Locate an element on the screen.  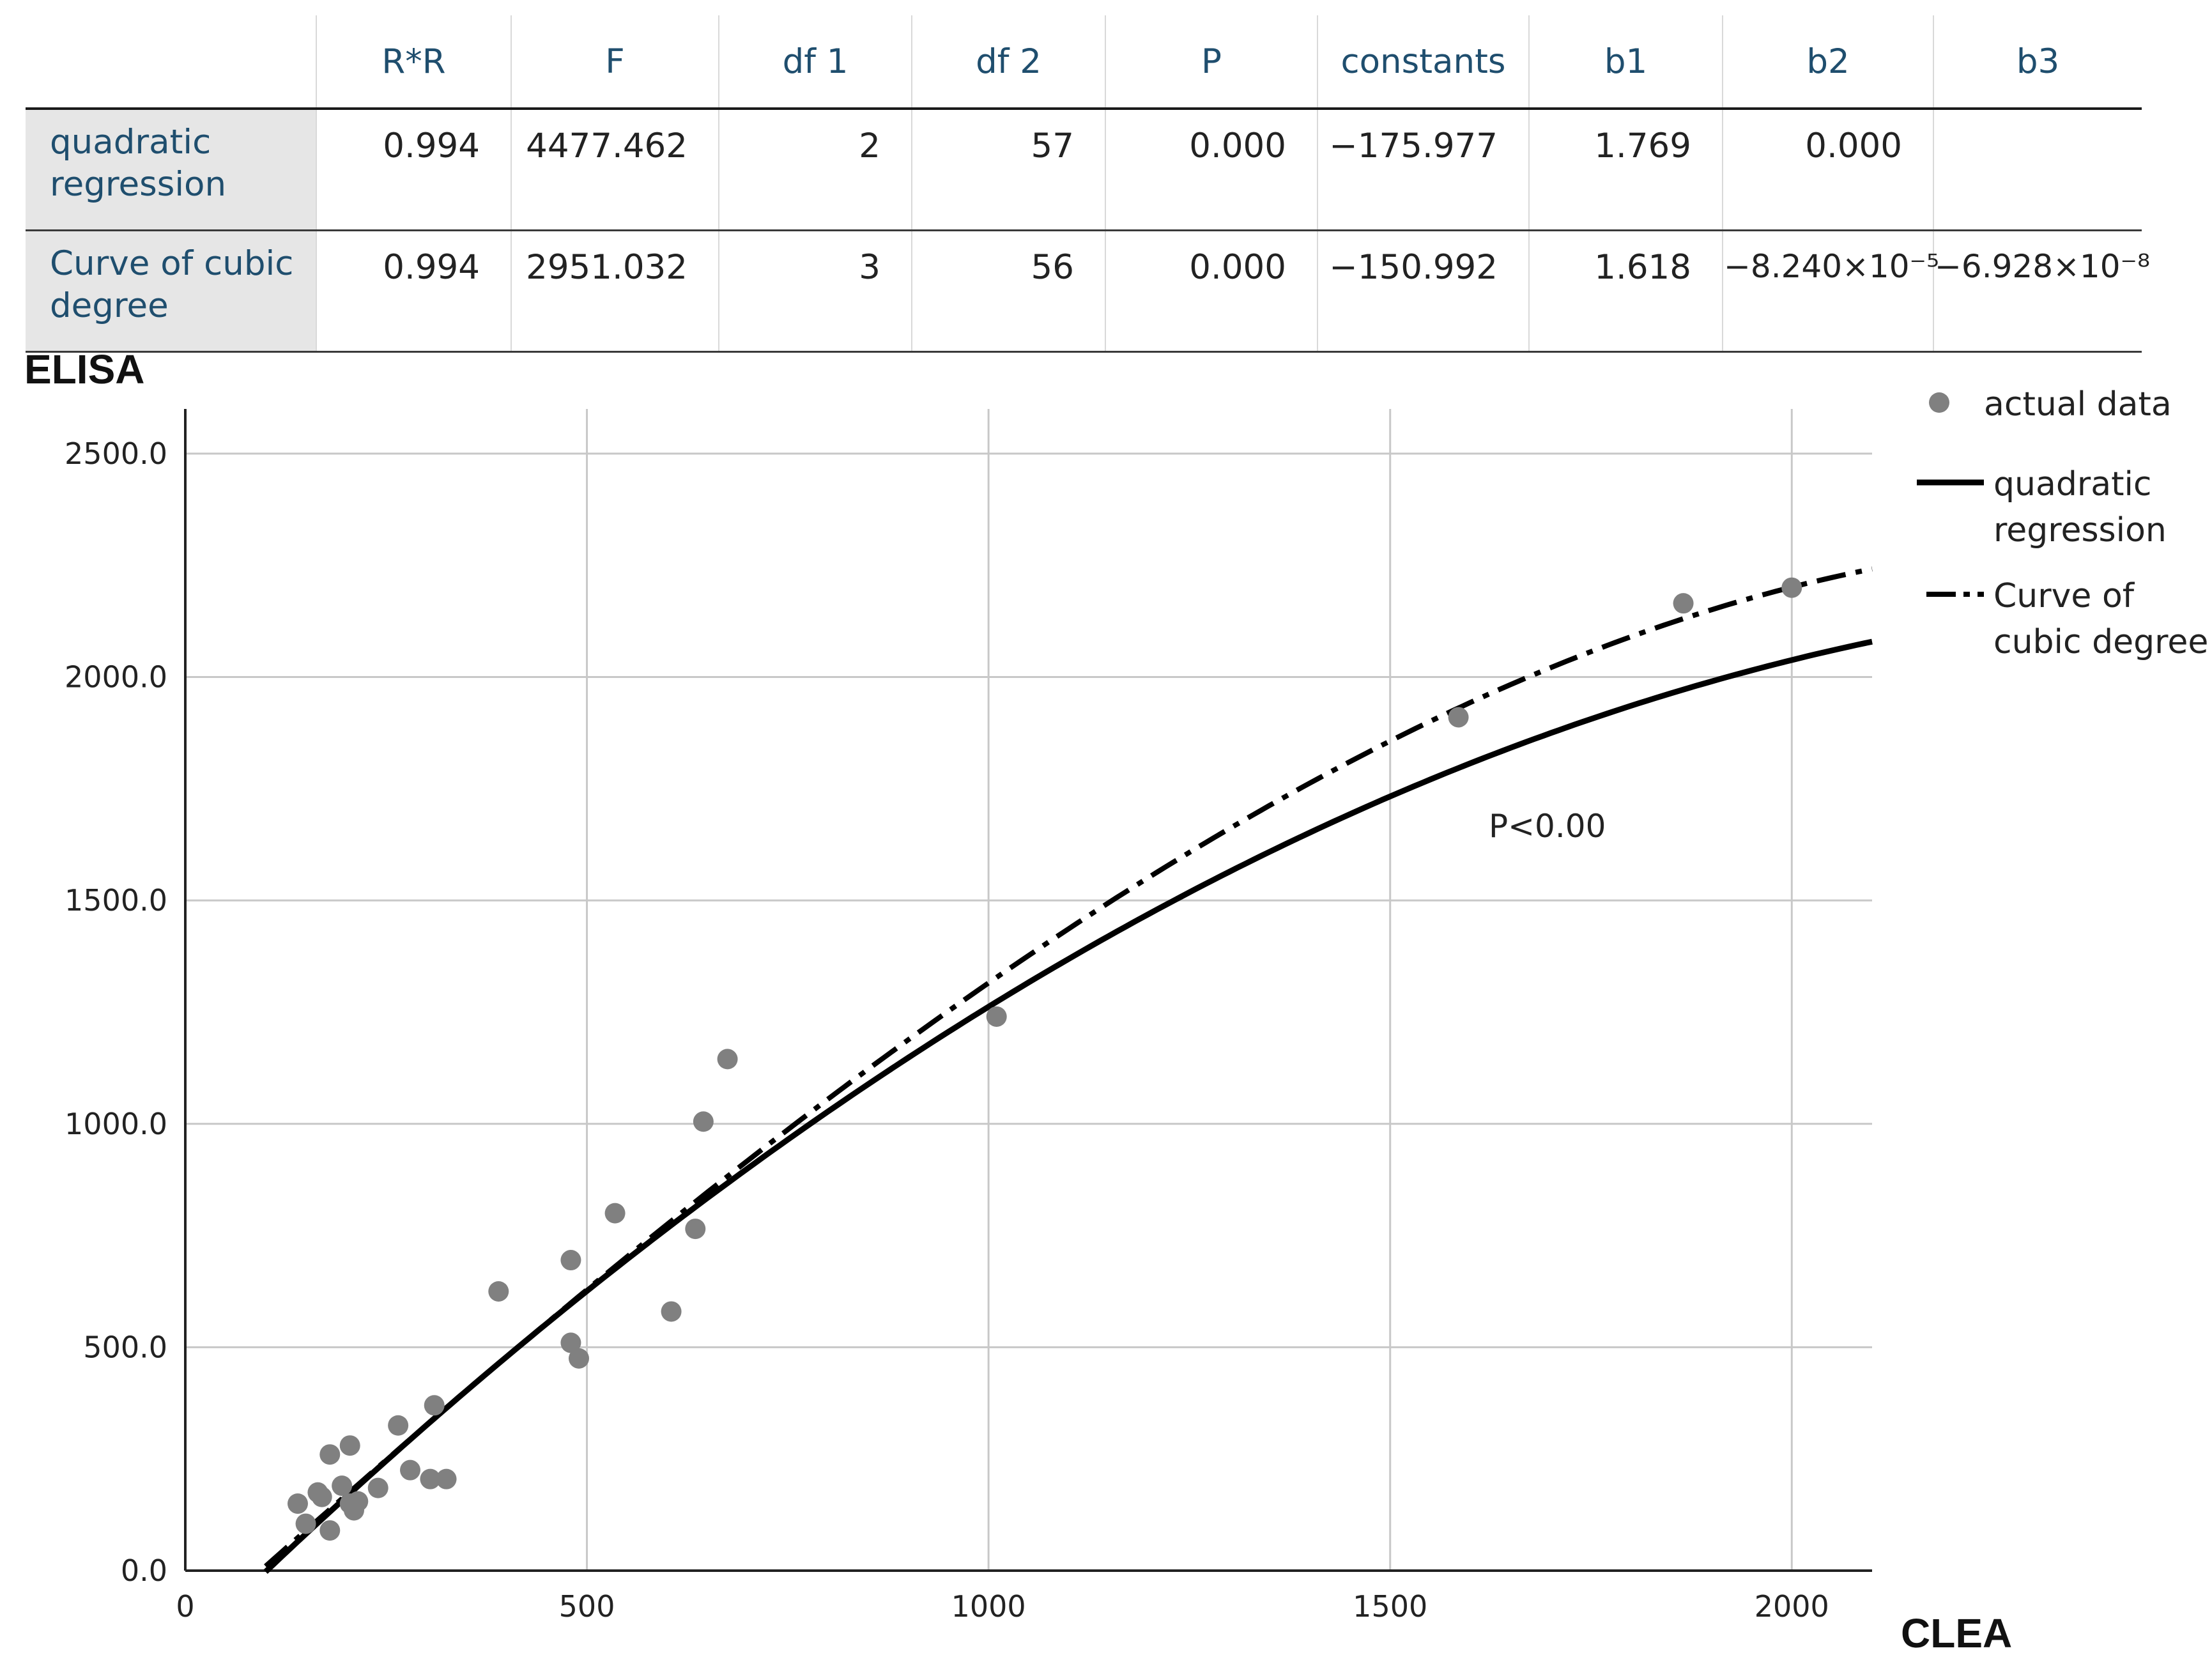
x-tick-label: 1500 is located at coordinates (1390, 1606).